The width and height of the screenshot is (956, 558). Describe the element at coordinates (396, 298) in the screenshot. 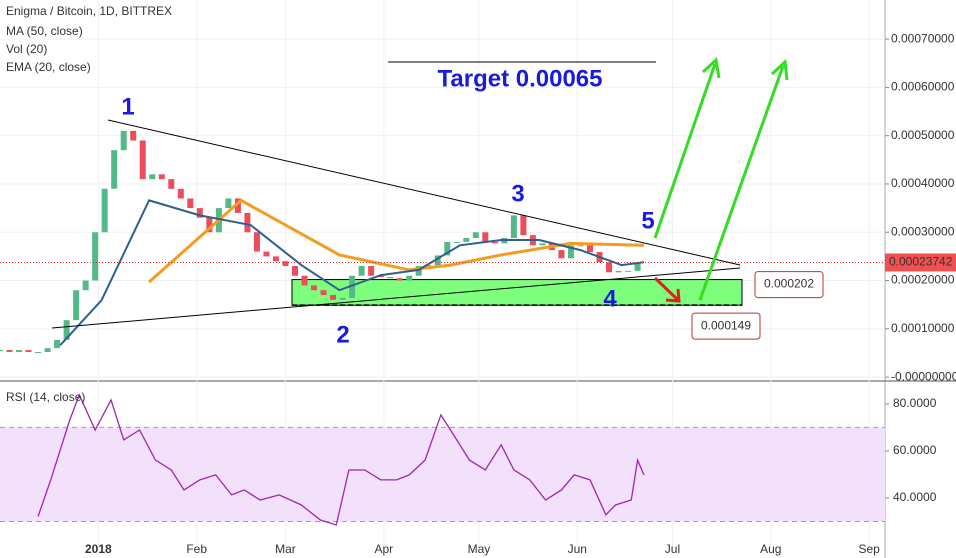

I see `trend-line` at that location.